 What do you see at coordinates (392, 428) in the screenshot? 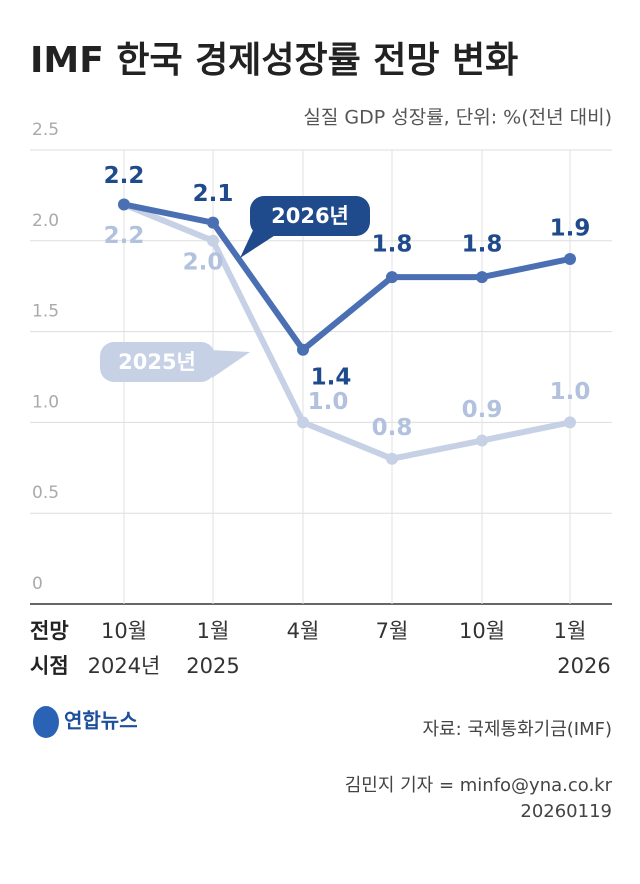
I see `data-label: 0.8` at bounding box center [392, 428].